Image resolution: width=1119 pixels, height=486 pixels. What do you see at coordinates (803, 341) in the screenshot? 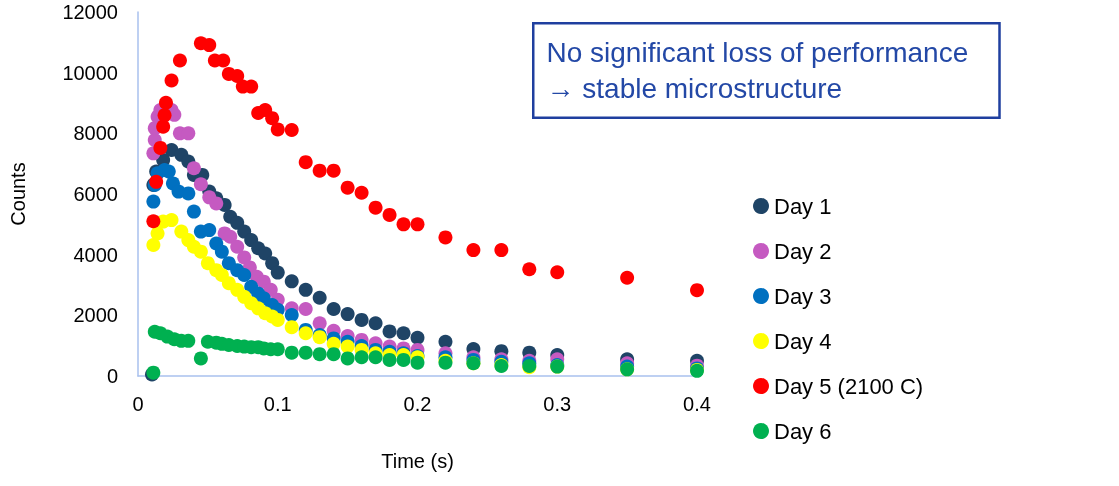
I see `legend-label: Day 4` at bounding box center [803, 341].